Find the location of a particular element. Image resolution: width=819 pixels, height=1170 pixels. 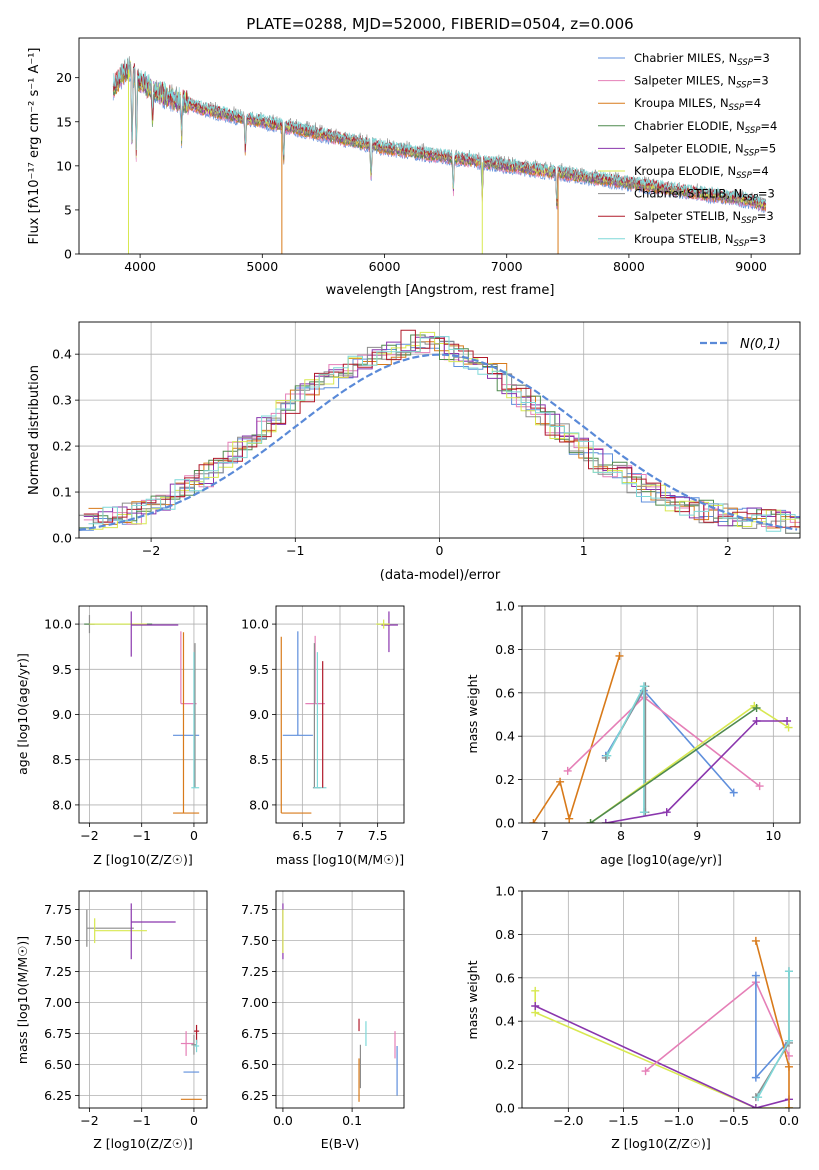

y-tick-label: 0.3 is located at coordinates (62, 400).